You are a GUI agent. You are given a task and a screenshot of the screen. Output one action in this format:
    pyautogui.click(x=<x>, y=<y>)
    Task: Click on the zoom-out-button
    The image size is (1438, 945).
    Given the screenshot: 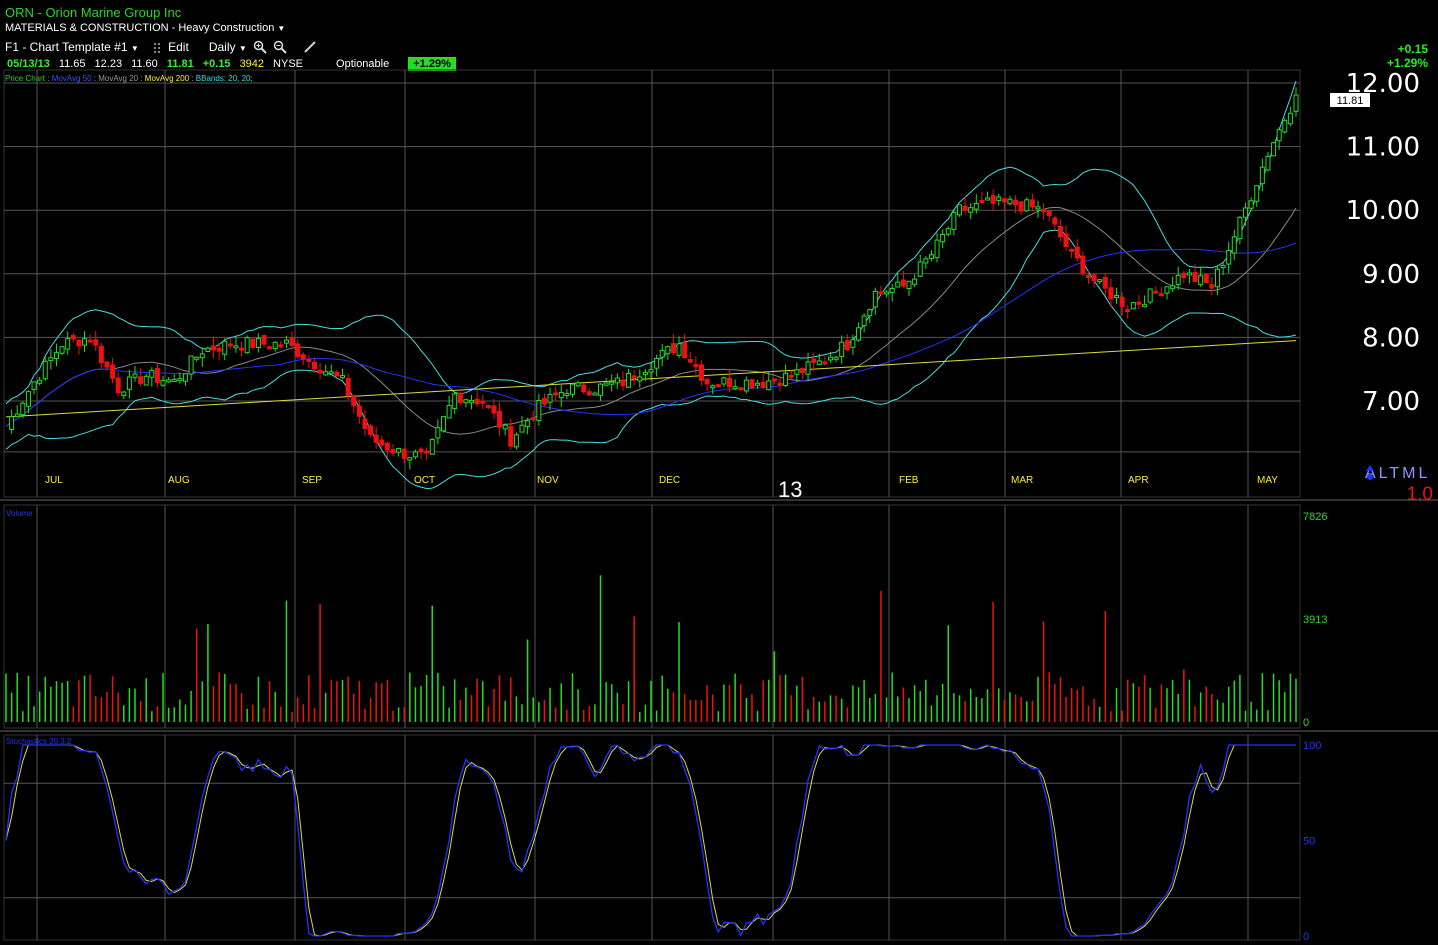 What is the action you would take?
    pyautogui.click(x=280, y=47)
    